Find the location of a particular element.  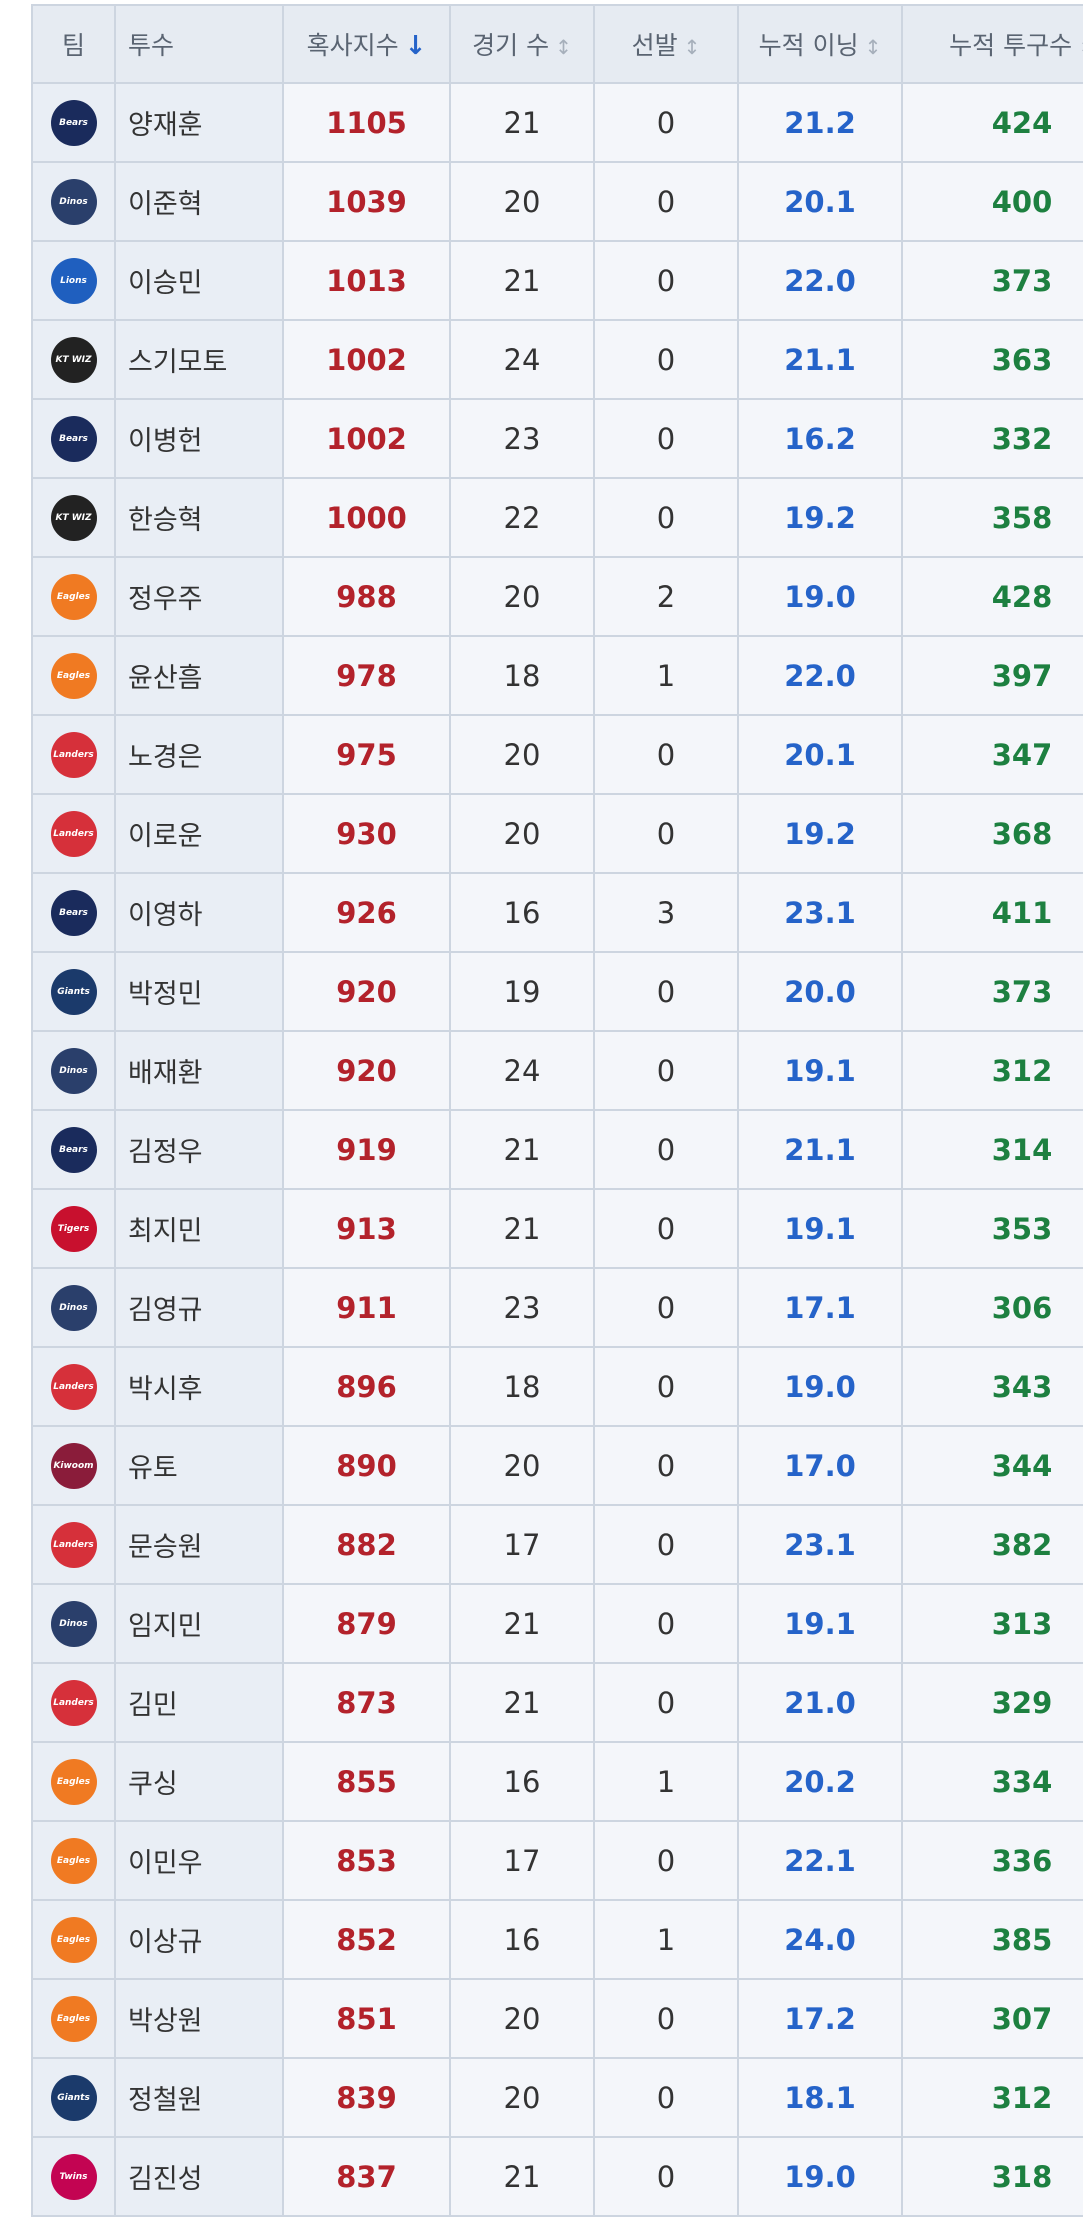

team-cell: Twins is located at coordinates (73, 2176).